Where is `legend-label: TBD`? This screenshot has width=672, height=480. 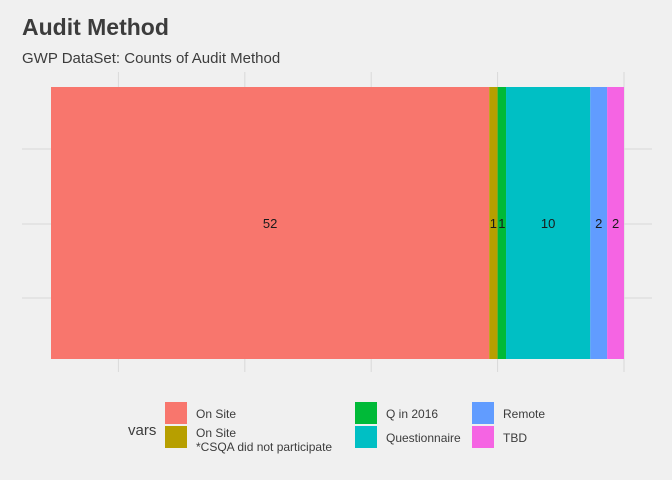
legend-label: TBD is located at coordinates (515, 438).